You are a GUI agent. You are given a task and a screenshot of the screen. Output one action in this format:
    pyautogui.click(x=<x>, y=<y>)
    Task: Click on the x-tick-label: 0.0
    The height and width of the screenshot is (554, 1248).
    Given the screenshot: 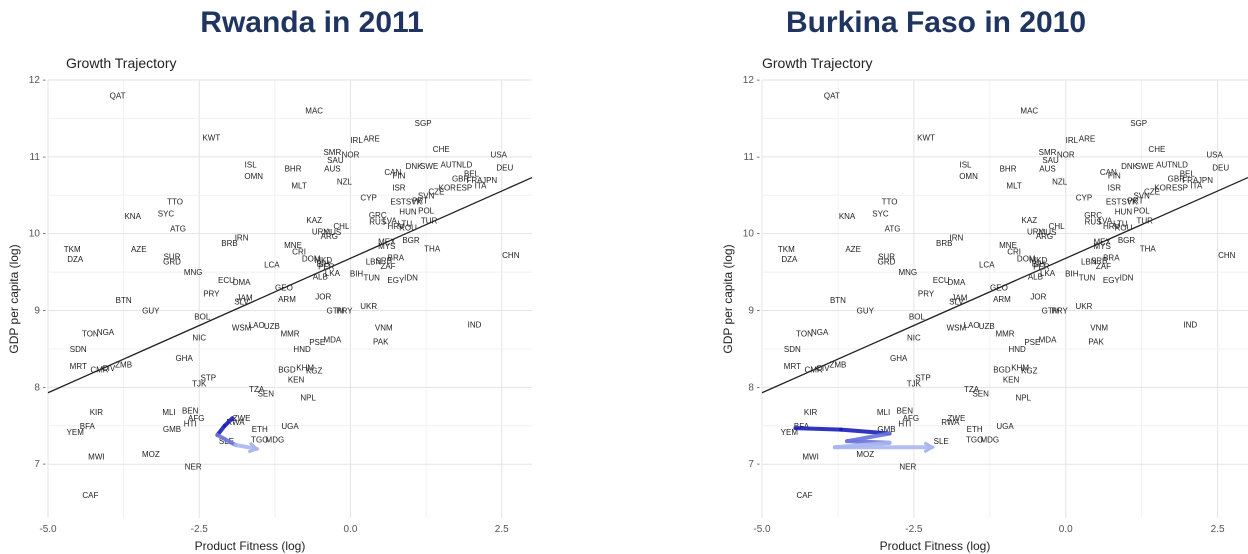 What is the action you would take?
    pyautogui.click(x=351, y=529)
    